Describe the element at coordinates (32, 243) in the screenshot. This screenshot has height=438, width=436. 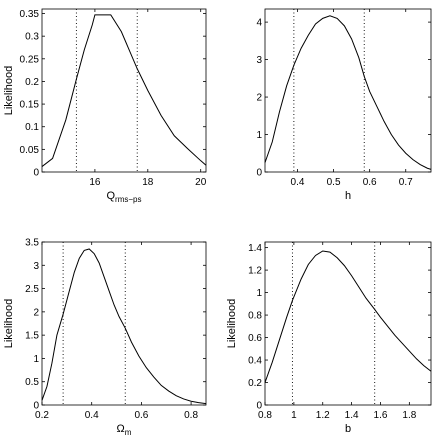
I see `y-tick-label: 3.5` at that location.